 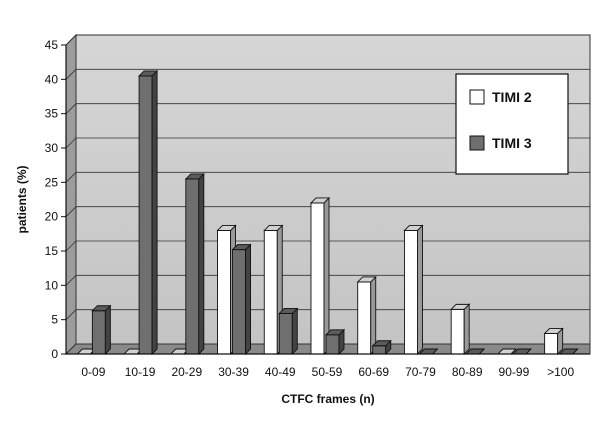 I want to click on x-tick-label: 20-29, so click(x=186, y=372).